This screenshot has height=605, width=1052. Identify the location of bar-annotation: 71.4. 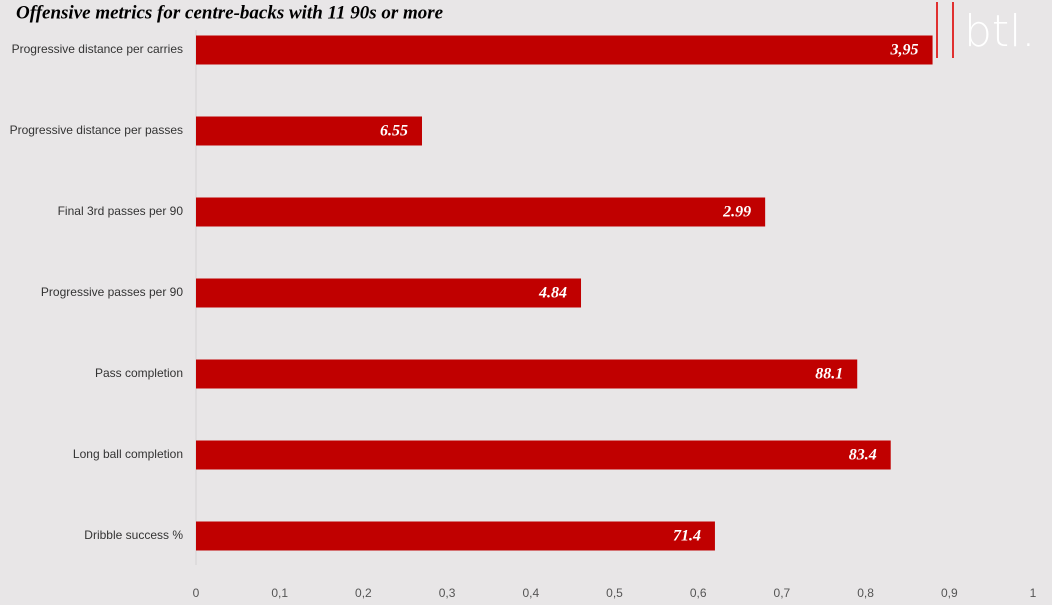
(687, 536).